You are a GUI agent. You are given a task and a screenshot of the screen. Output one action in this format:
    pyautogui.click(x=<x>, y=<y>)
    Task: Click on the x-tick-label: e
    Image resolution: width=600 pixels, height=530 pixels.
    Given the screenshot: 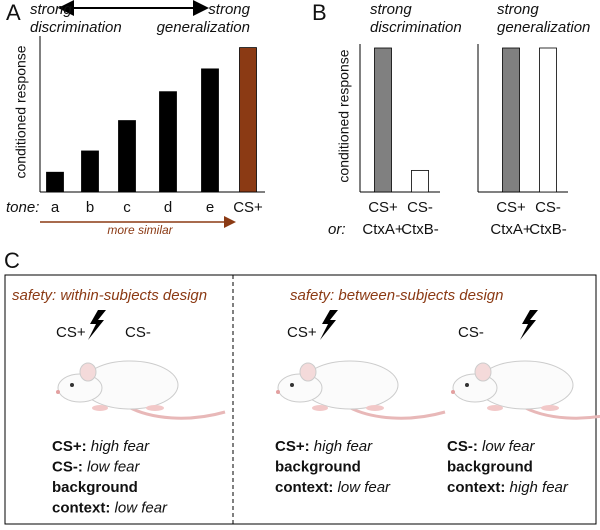 What is the action you would take?
    pyautogui.click(x=210, y=207)
    